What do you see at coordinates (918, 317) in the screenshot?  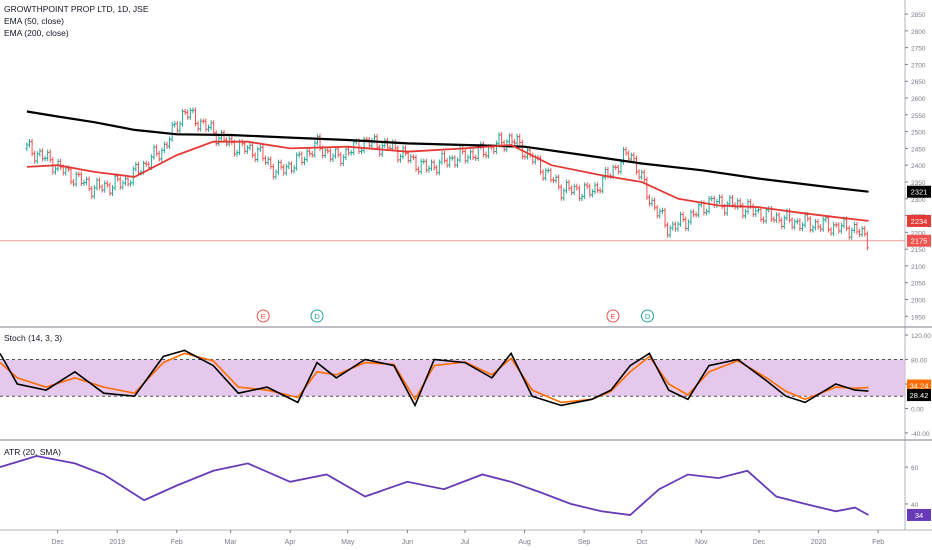 I see `price-tick-label: 1950` at bounding box center [918, 317].